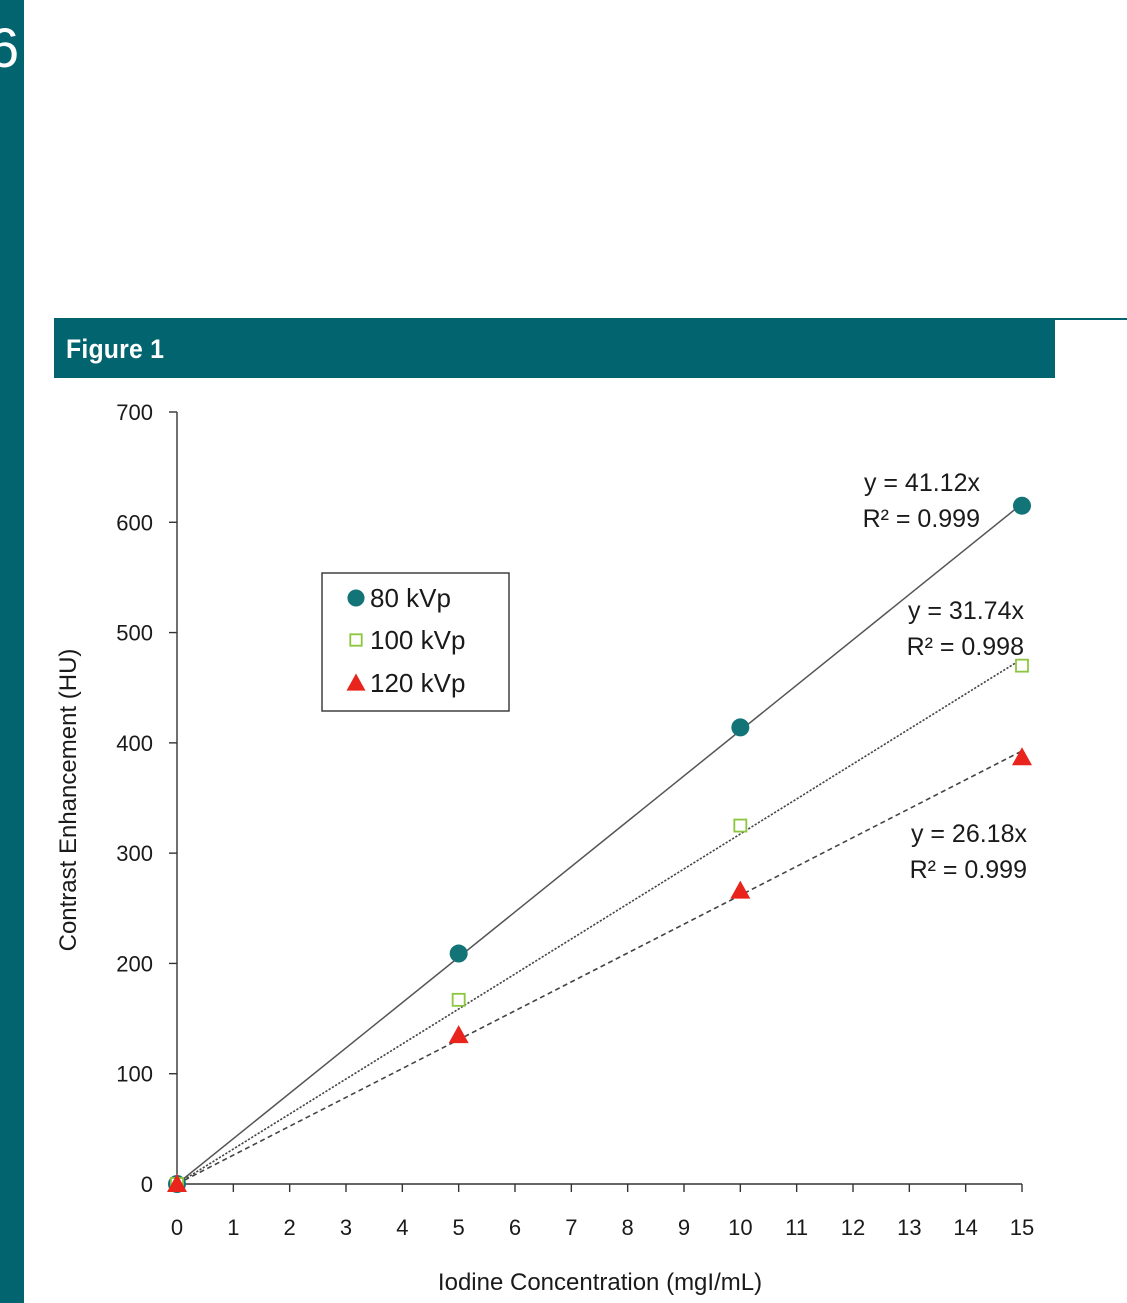 This screenshot has height=1303, width=1127. Describe the element at coordinates (134, 633) in the screenshot. I see `y-tick-label: 500` at that location.